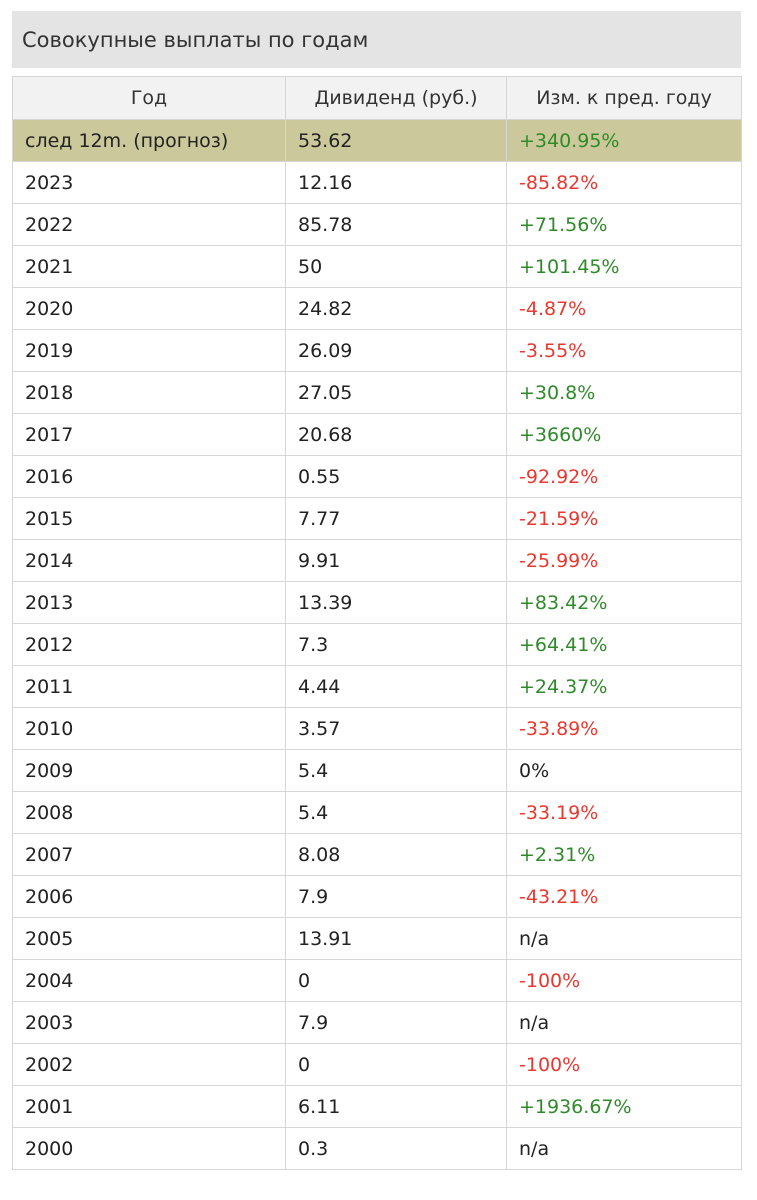 The width and height of the screenshot is (757, 1200). I want to click on cell-dividend: 50, so click(396, 266).